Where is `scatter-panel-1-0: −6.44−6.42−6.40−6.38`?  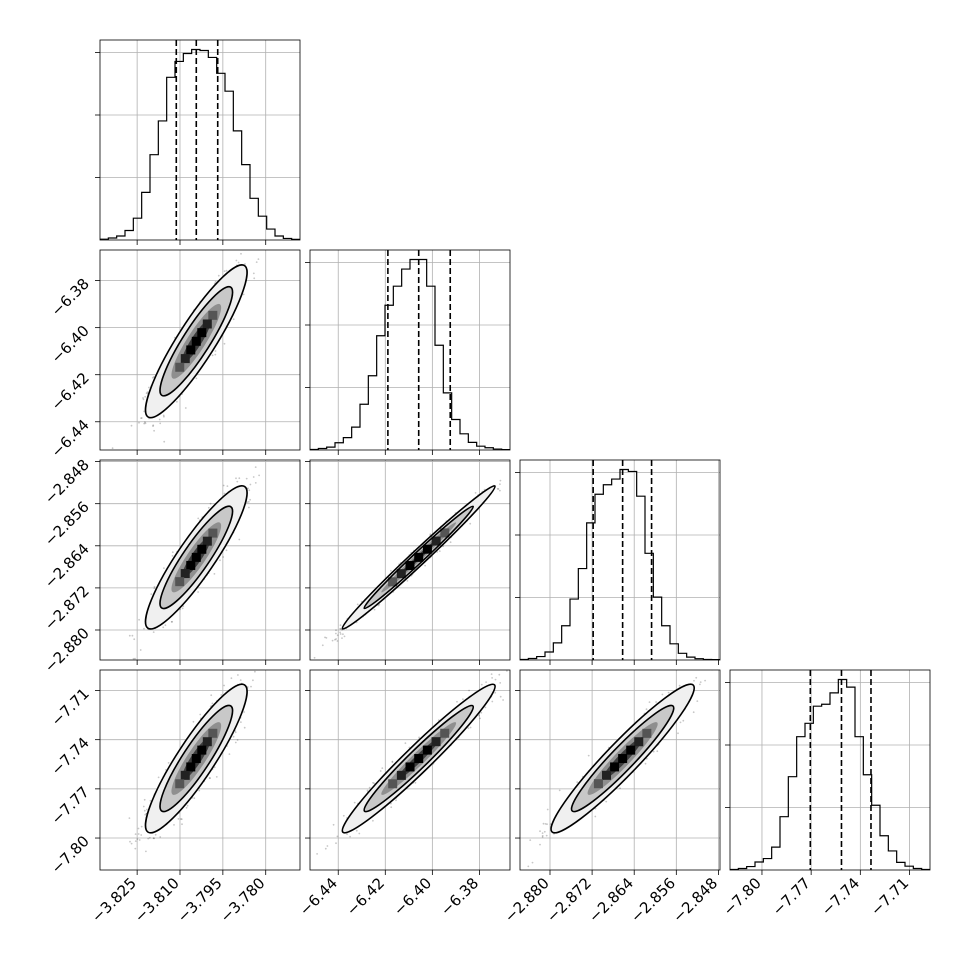
scatter-panel-1-0: −6.44−6.42−6.40−6.38 is located at coordinates (174, 349).